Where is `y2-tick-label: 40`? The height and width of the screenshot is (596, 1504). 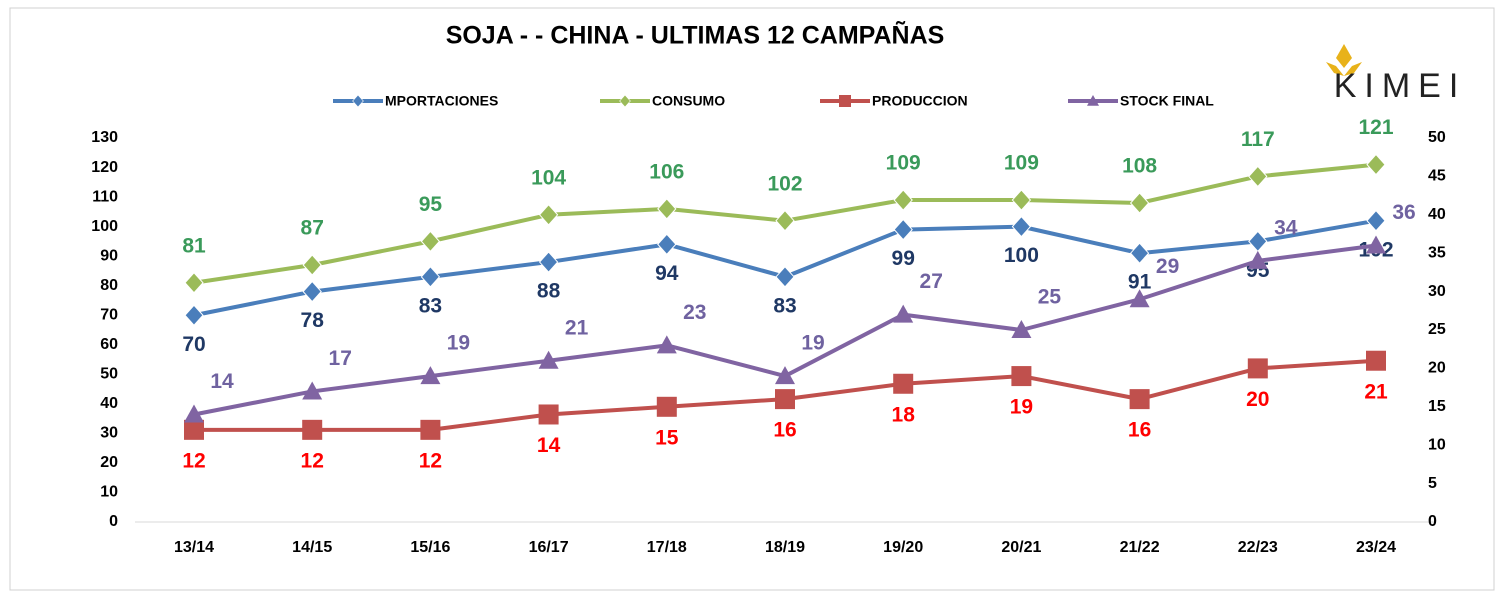 y2-tick-label: 40 is located at coordinates (1437, 214).